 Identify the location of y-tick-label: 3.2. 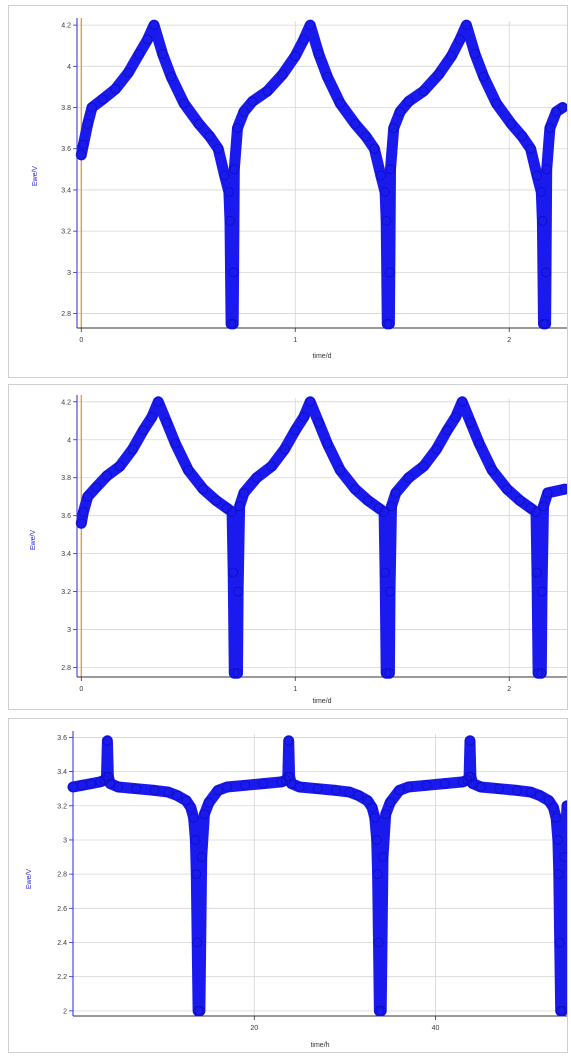
(66, 232).